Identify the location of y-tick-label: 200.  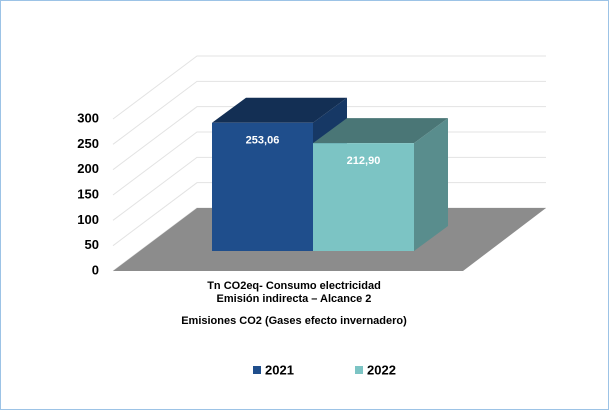
(88, 168).